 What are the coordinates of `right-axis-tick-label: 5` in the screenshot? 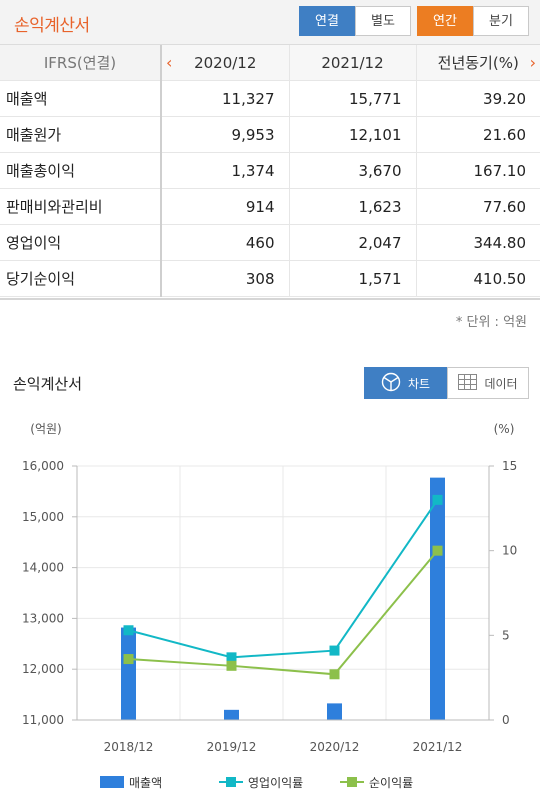 It's located at (506, 635).